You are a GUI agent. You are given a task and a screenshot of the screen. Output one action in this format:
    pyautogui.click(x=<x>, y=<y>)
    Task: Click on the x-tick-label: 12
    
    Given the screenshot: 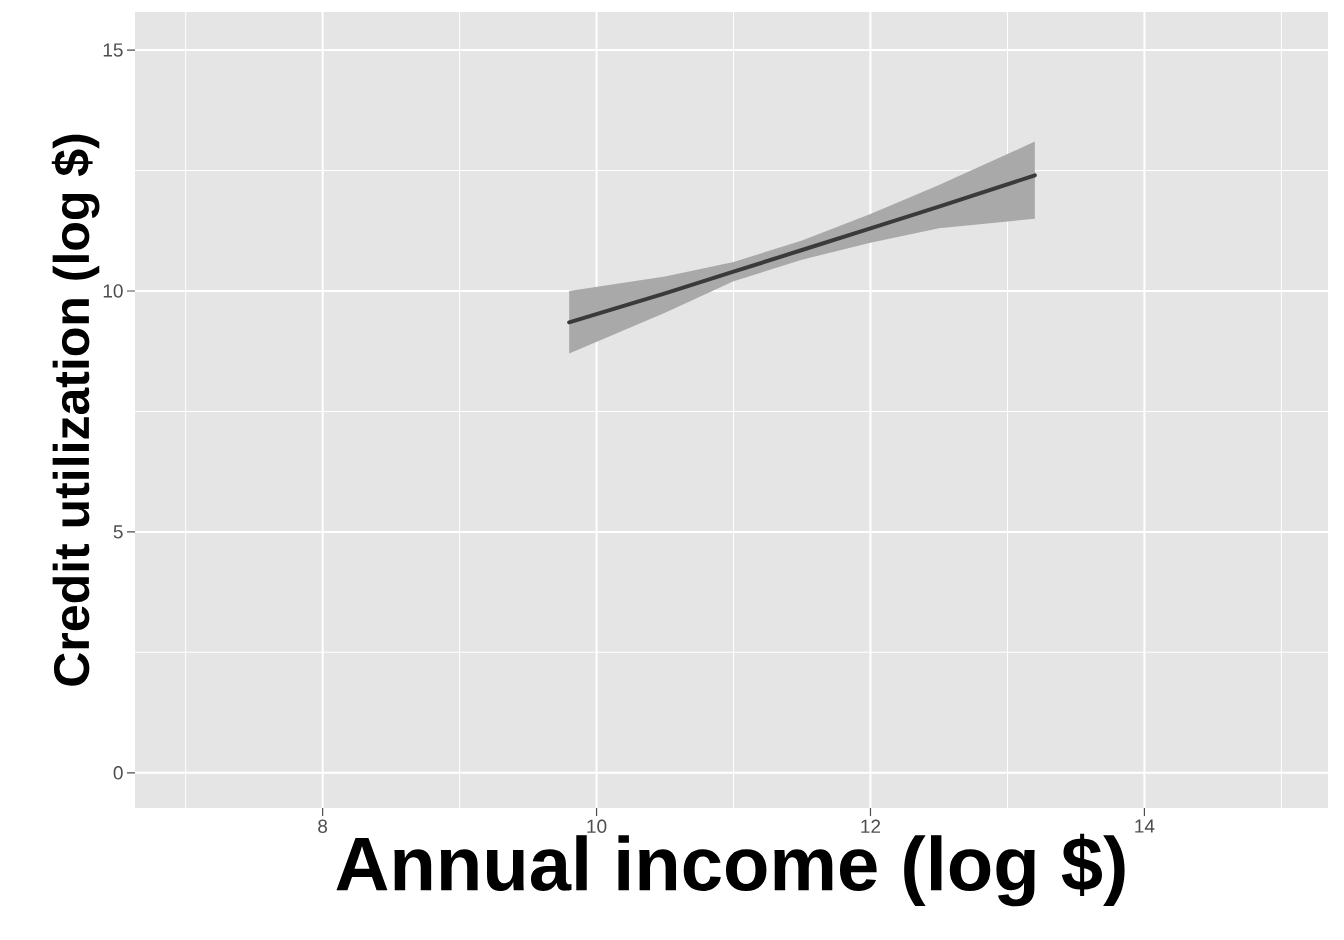 What is the action you would take?
    pyautogui.click(x=871, y=826)
    